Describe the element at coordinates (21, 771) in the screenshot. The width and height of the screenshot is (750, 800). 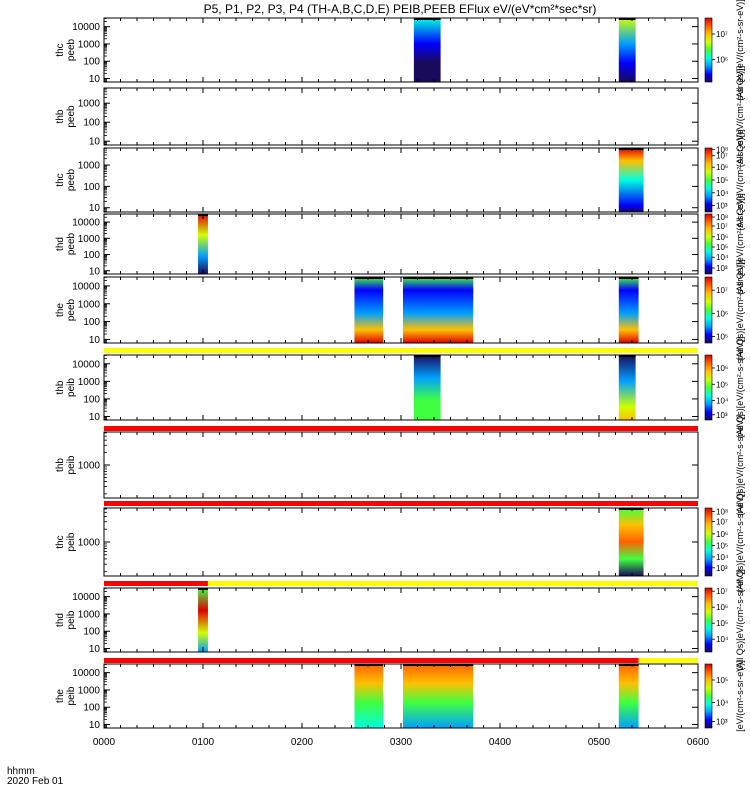
I see `hhmm-label: hhmm` at that location.